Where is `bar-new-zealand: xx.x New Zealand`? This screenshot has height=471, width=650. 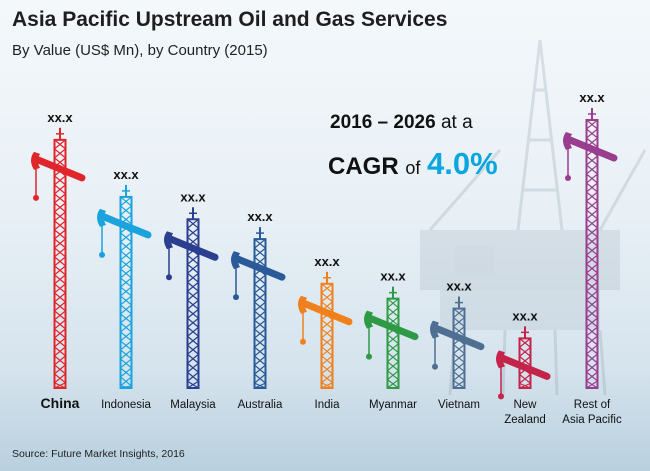
bar-new-zealand: xx.x New Zealand is located at coordinates (523, 367).